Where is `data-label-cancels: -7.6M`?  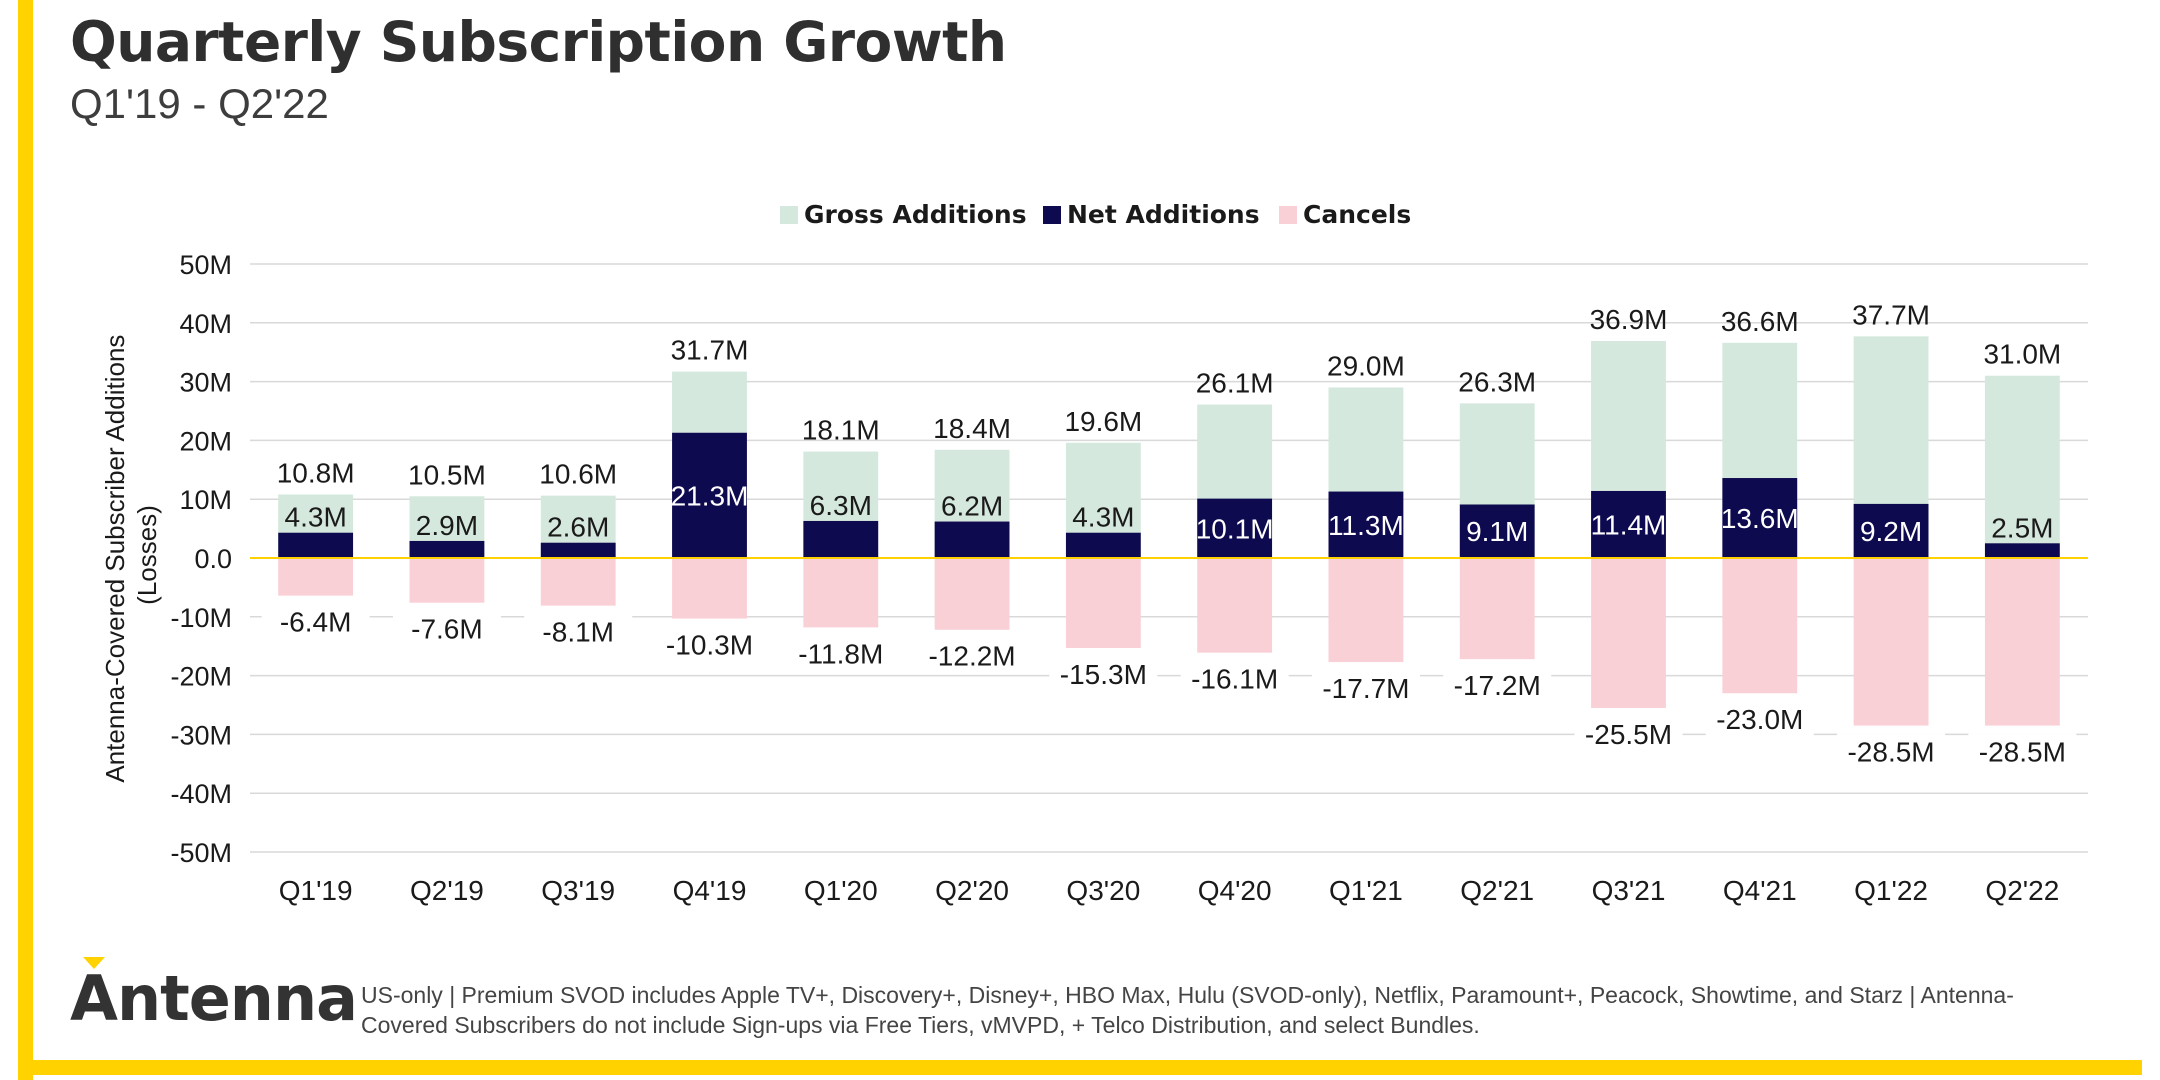
data-label-cancels: -7.6M is located at coordinates (447, 629).